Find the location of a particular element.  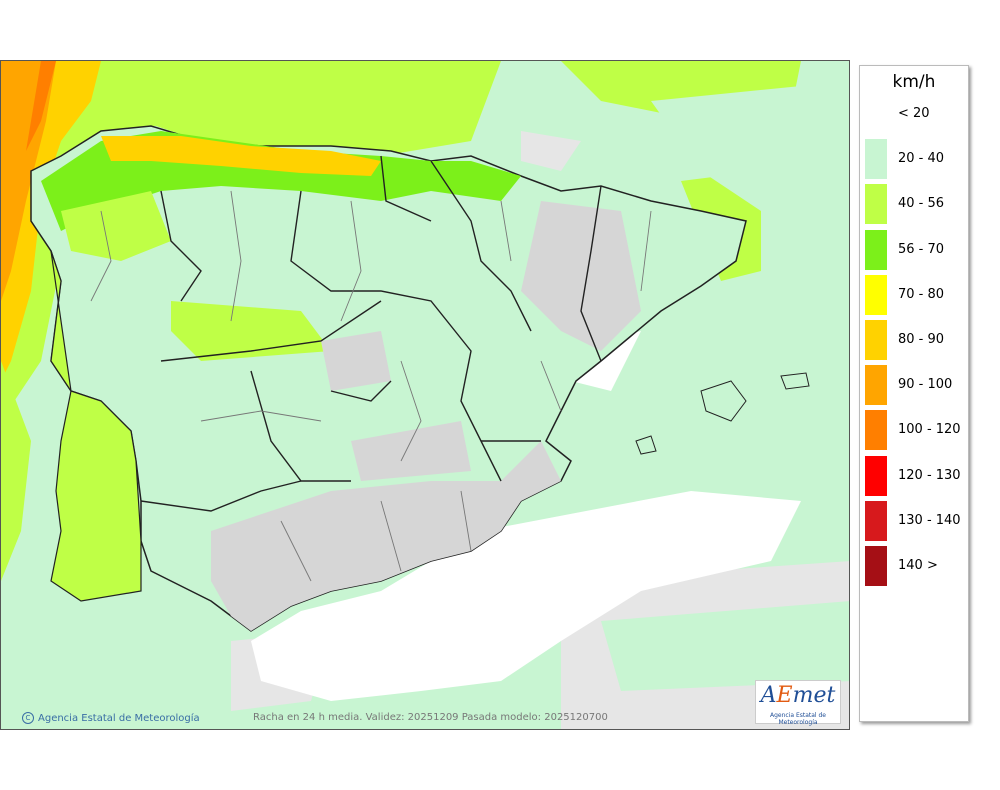

legend-label: 80 - 90 is located at coordinates (921, 339).